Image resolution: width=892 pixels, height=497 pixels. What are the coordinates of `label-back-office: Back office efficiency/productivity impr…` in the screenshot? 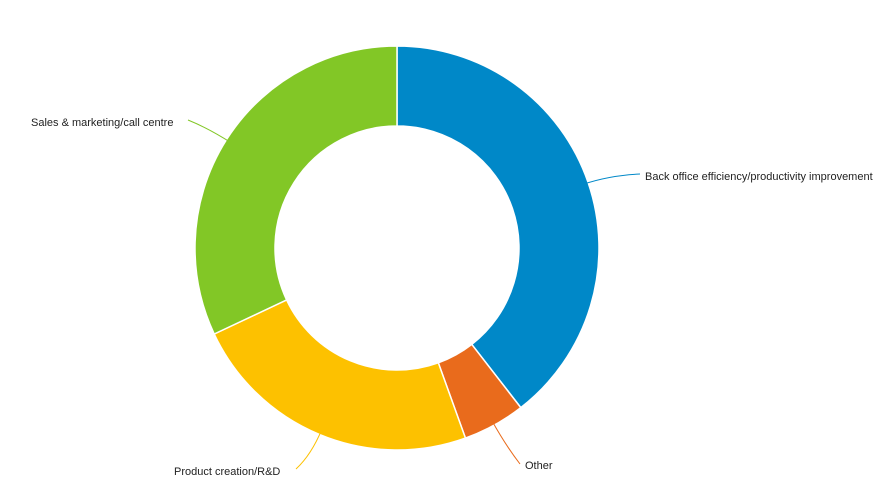 It's located at (759, 177).